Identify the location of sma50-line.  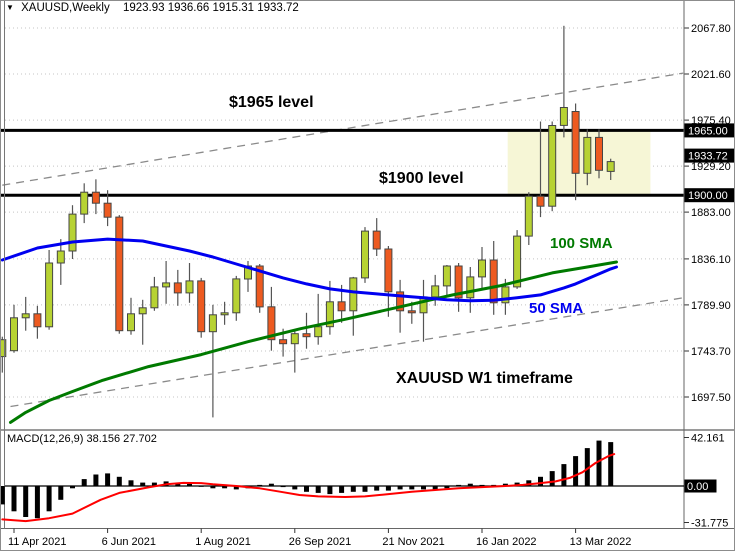
(309, 270).